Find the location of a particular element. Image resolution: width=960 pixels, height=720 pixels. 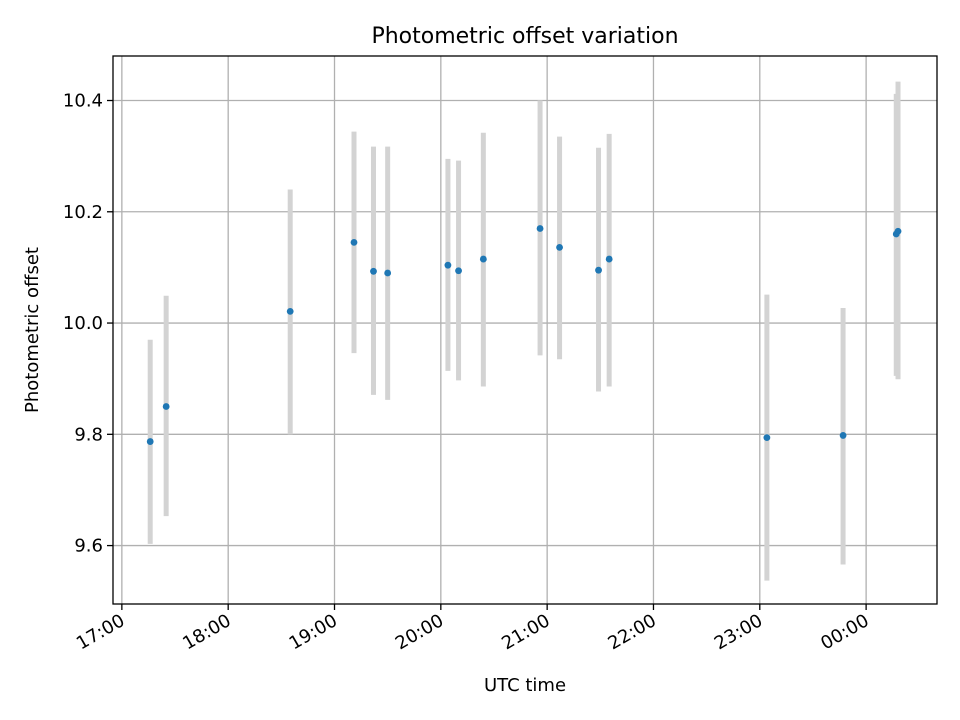

y-axis-ticks: 9.6 9.8 10.0 10.2 10.4 is located at coordinates (88, 324).